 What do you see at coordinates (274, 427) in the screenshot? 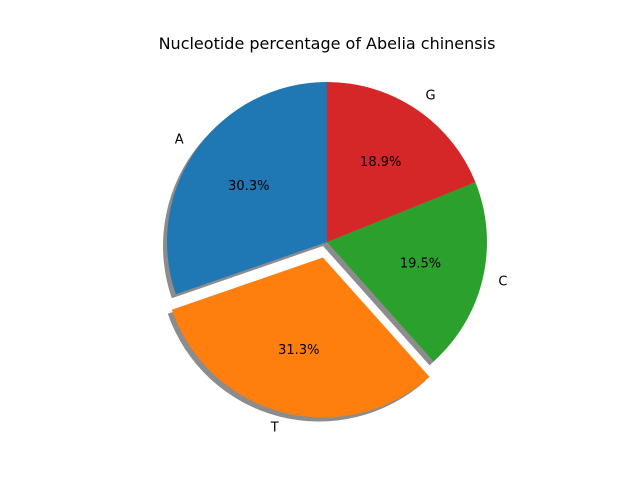
I see `slice-label-t: T` at bounding box center [274, 427].